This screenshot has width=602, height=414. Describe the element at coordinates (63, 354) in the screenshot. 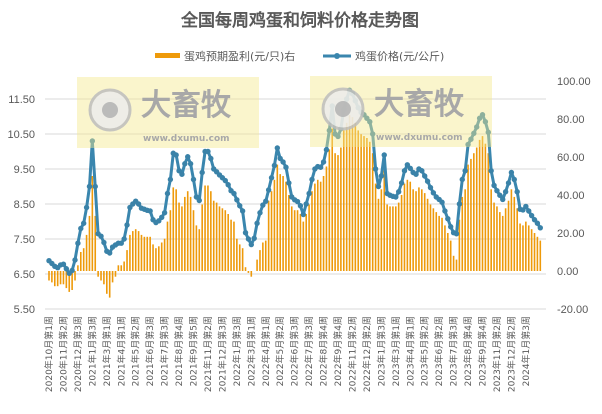

I see `x-tick-label: 2020年11月第2周` at that location.